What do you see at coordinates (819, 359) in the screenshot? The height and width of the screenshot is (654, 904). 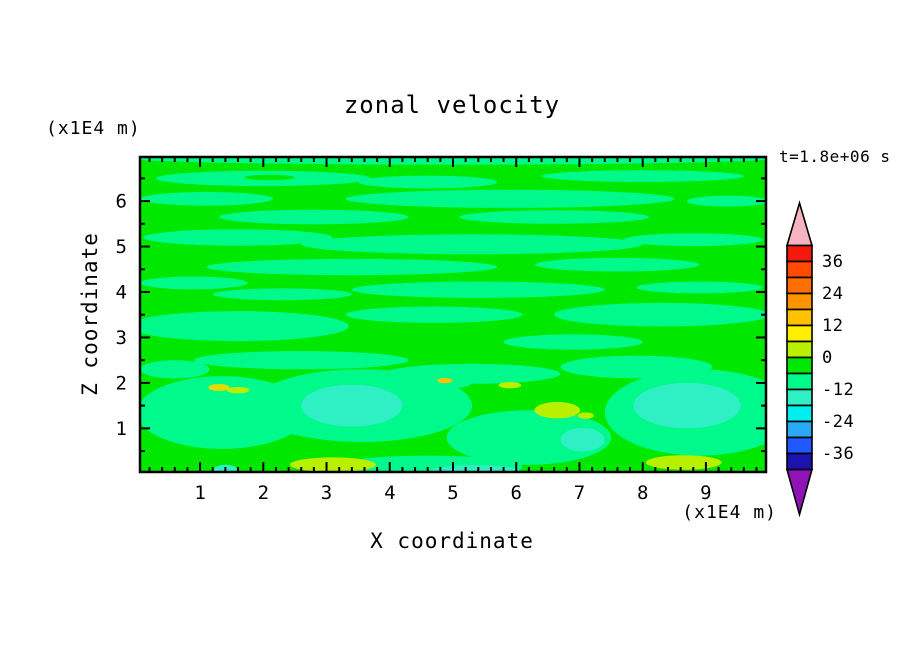 I see `colorbar: 36 24 12 0 -12 -24 -36` at bounding box center [819, 359].